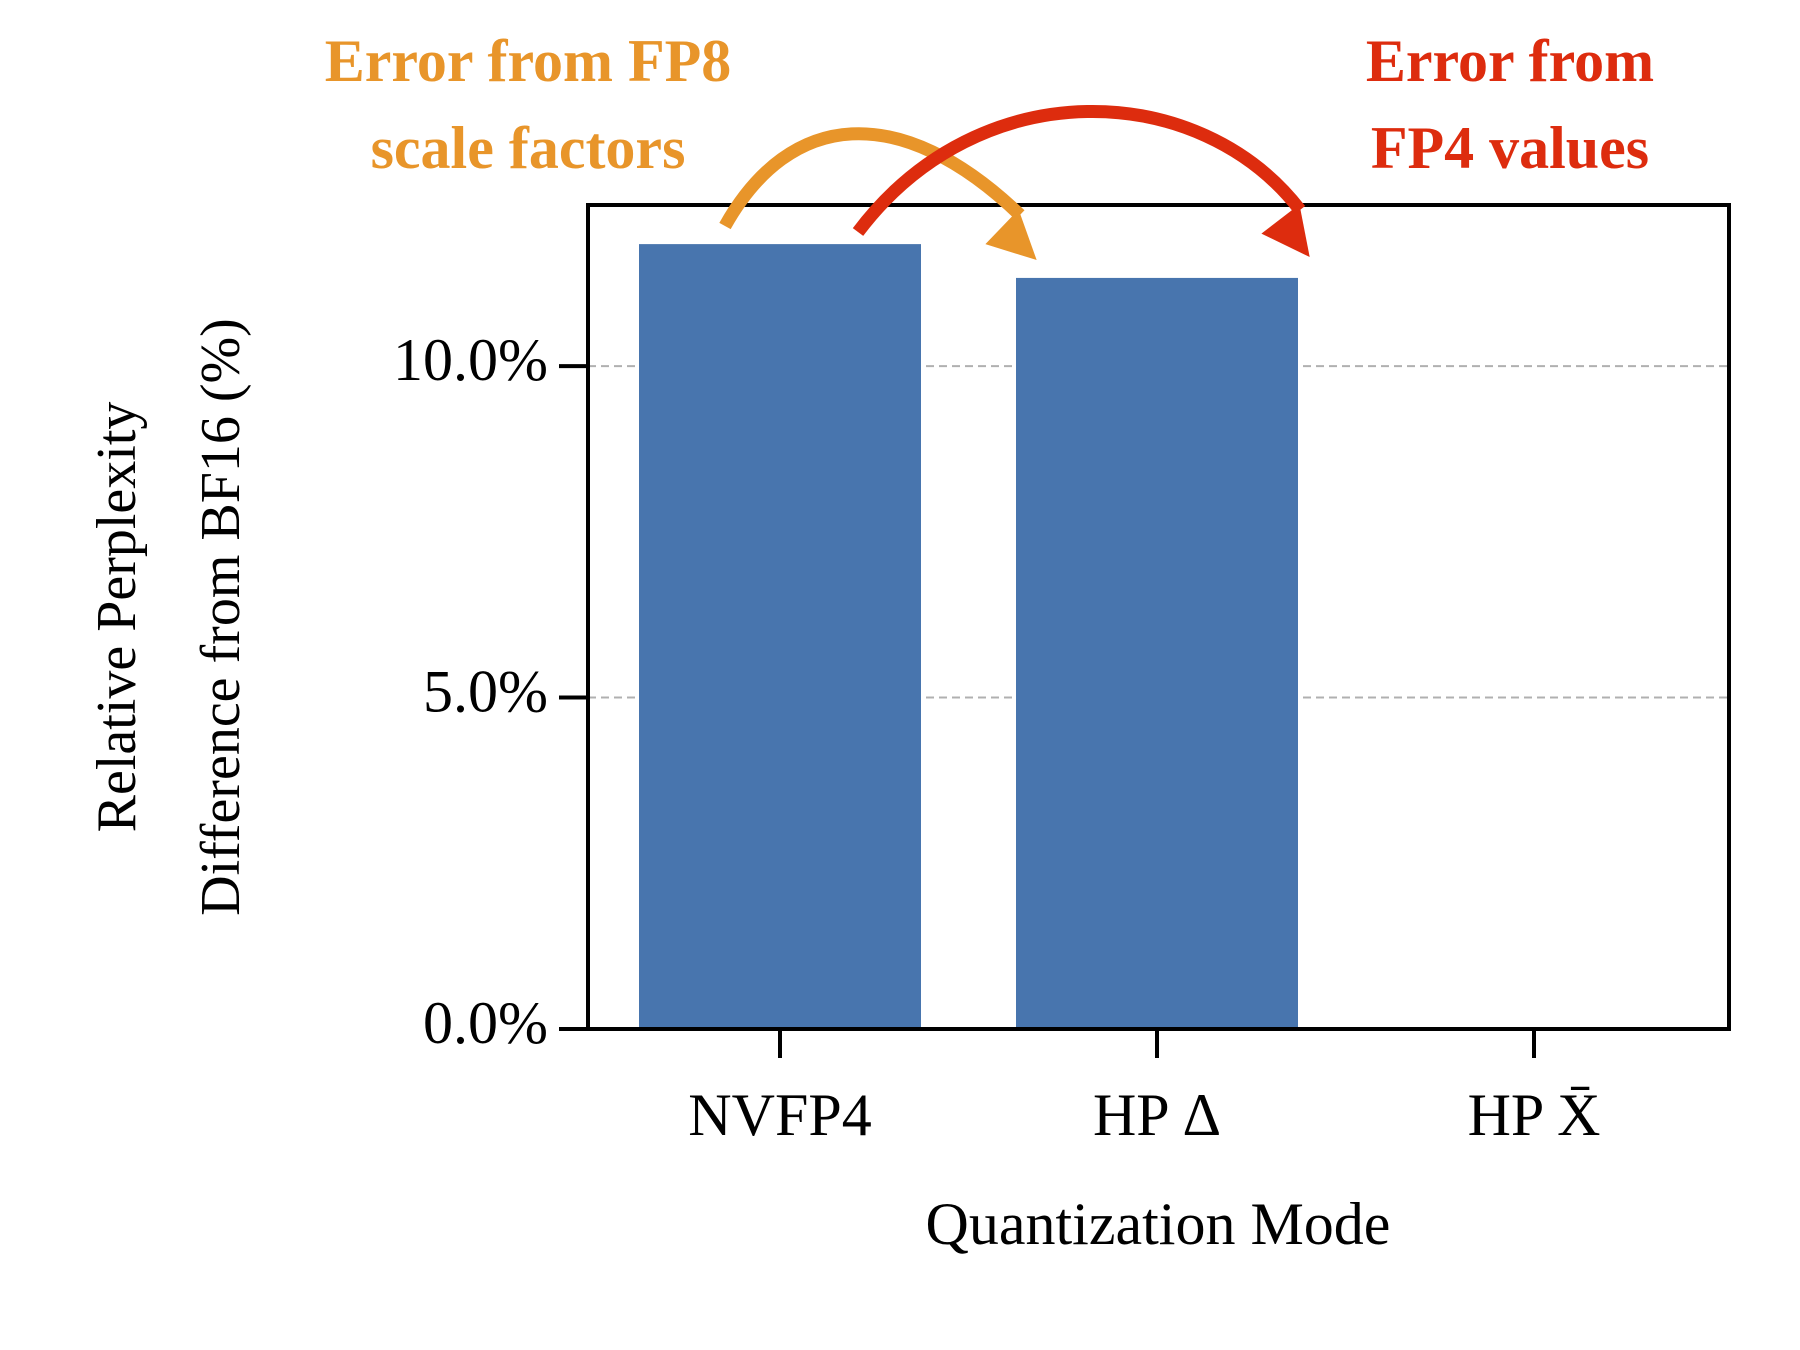 The image size is (1800, 1350). What do you see at coordinates (117, 617) in the screenshot?
I see `y-axis-label-line: Relative Perplexity` at bounding box center [117, 617].